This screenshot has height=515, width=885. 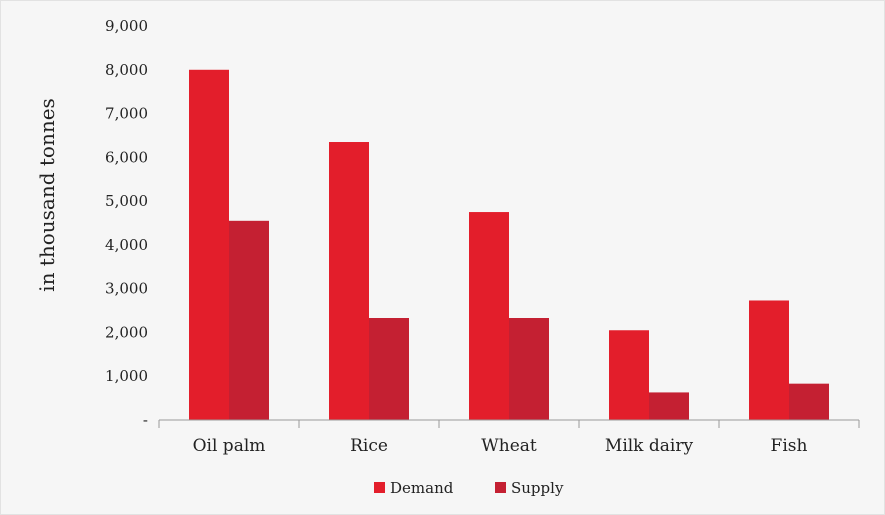 I want to click on y-tick-label: 9,000, so click(x=126, y=26).